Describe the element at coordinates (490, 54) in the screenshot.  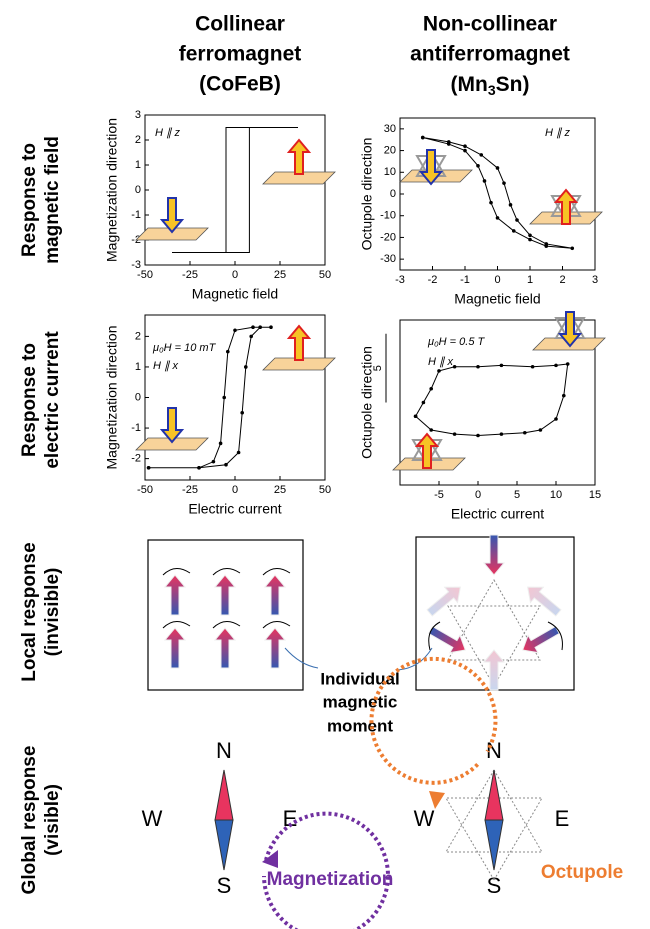
I see `col-header: antiferromagnet` at that location.